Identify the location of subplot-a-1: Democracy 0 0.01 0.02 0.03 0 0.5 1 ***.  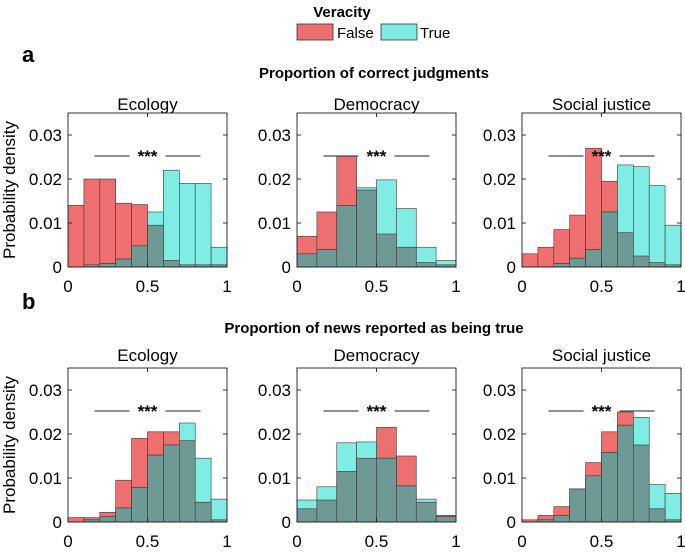
(359, 195).